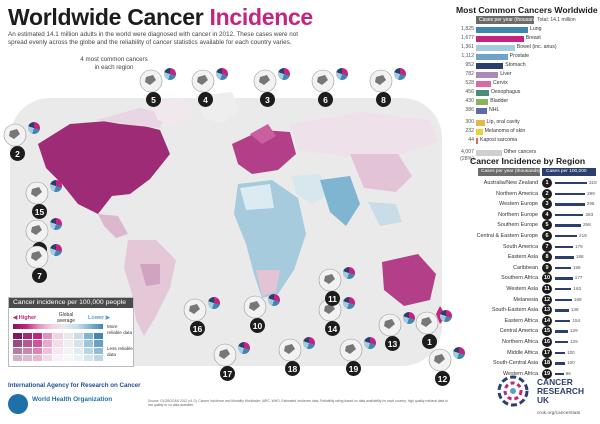 This screenshot has height=424, width=600. I want to click on region-number-badge: 15, so click(39, 211).